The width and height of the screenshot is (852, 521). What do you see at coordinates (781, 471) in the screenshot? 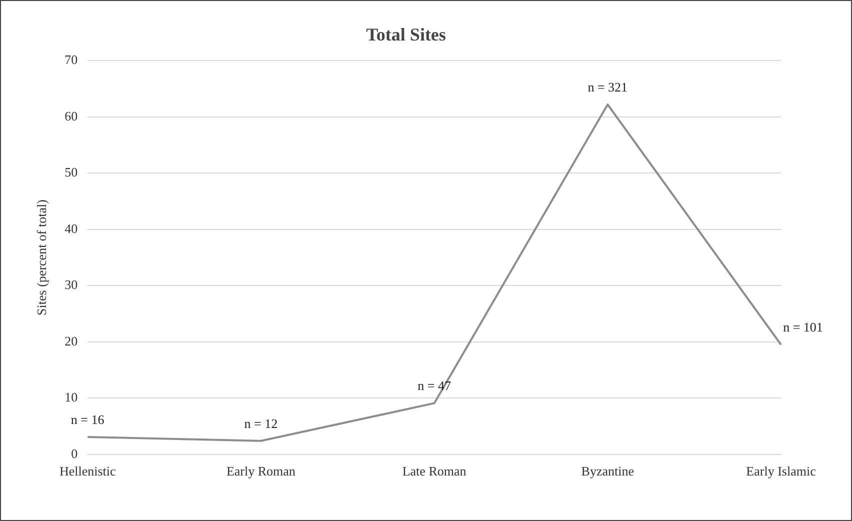
I see `x-tick-label: Early Islamic` at bounding box center [781, 471].